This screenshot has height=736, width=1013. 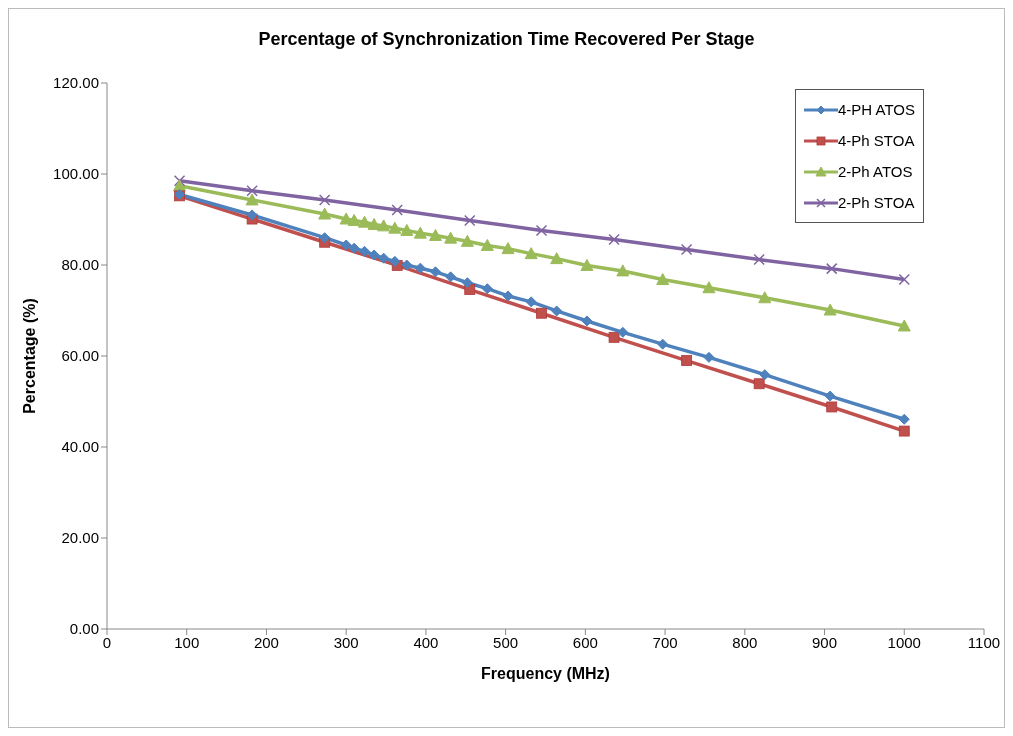 I want to click on x-tick-label: 1100, so click(x=984, y=642).